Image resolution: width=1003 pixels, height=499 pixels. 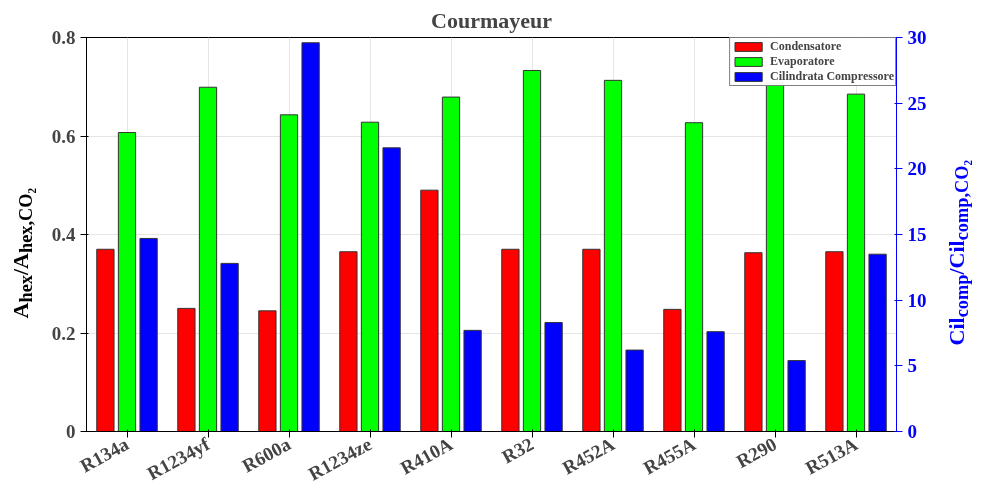 What do you see at coordinates (917, 103) in the screenshot?
I see `y2-tick-label: 25` at bounding box center [917, 103].